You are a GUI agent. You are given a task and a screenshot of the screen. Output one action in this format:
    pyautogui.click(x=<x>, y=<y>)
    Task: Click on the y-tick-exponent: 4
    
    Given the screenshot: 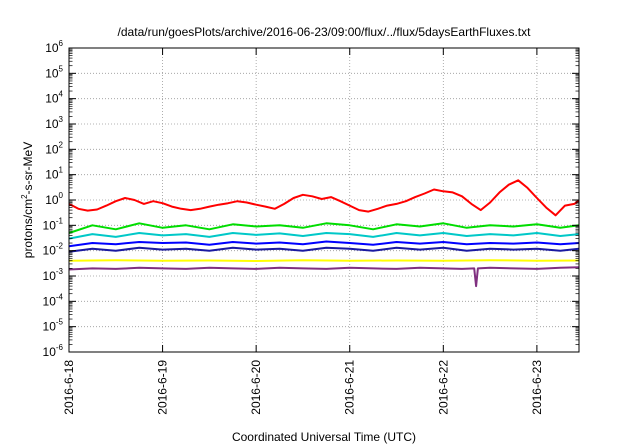 What is the action you would take?
    pyautogui.click(x=61, y=94)
    